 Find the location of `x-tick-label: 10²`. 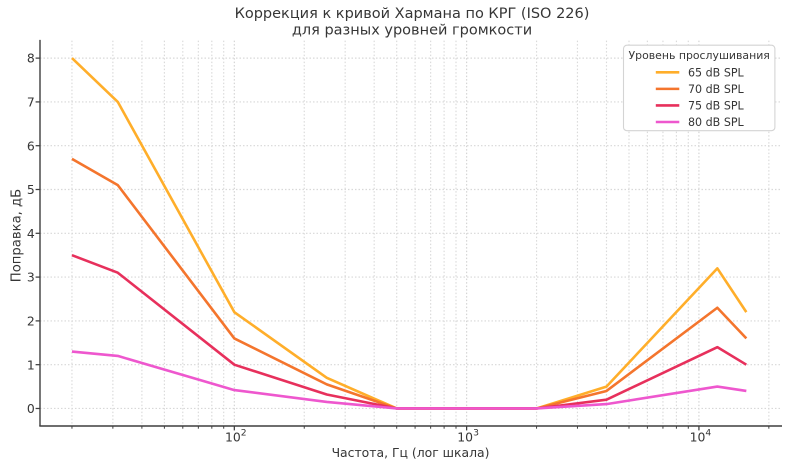

x-tick-label: 10² is located at coordinates (236, 435).